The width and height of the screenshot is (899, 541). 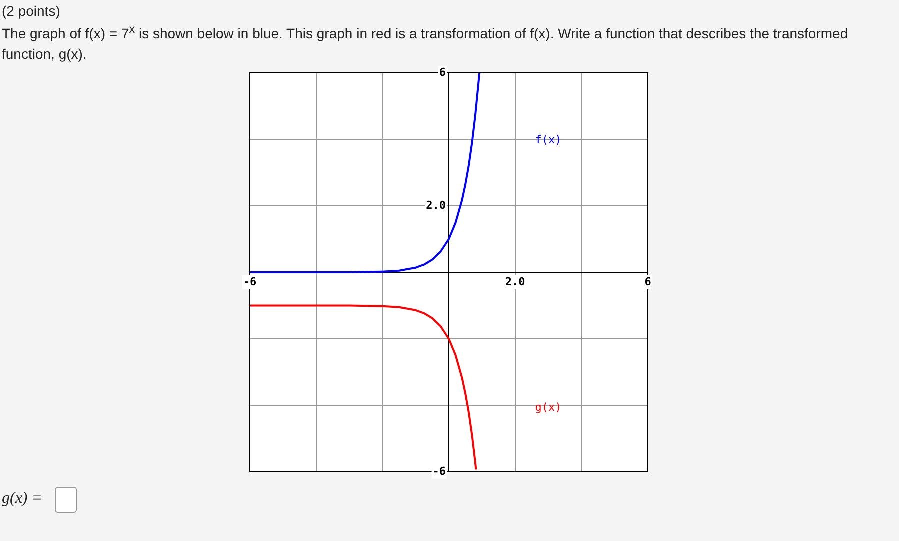 What do you see at coordinates (439, 471) in the screenshot?
I see `y-tick-label: -6` at bounding box center [439, 471].